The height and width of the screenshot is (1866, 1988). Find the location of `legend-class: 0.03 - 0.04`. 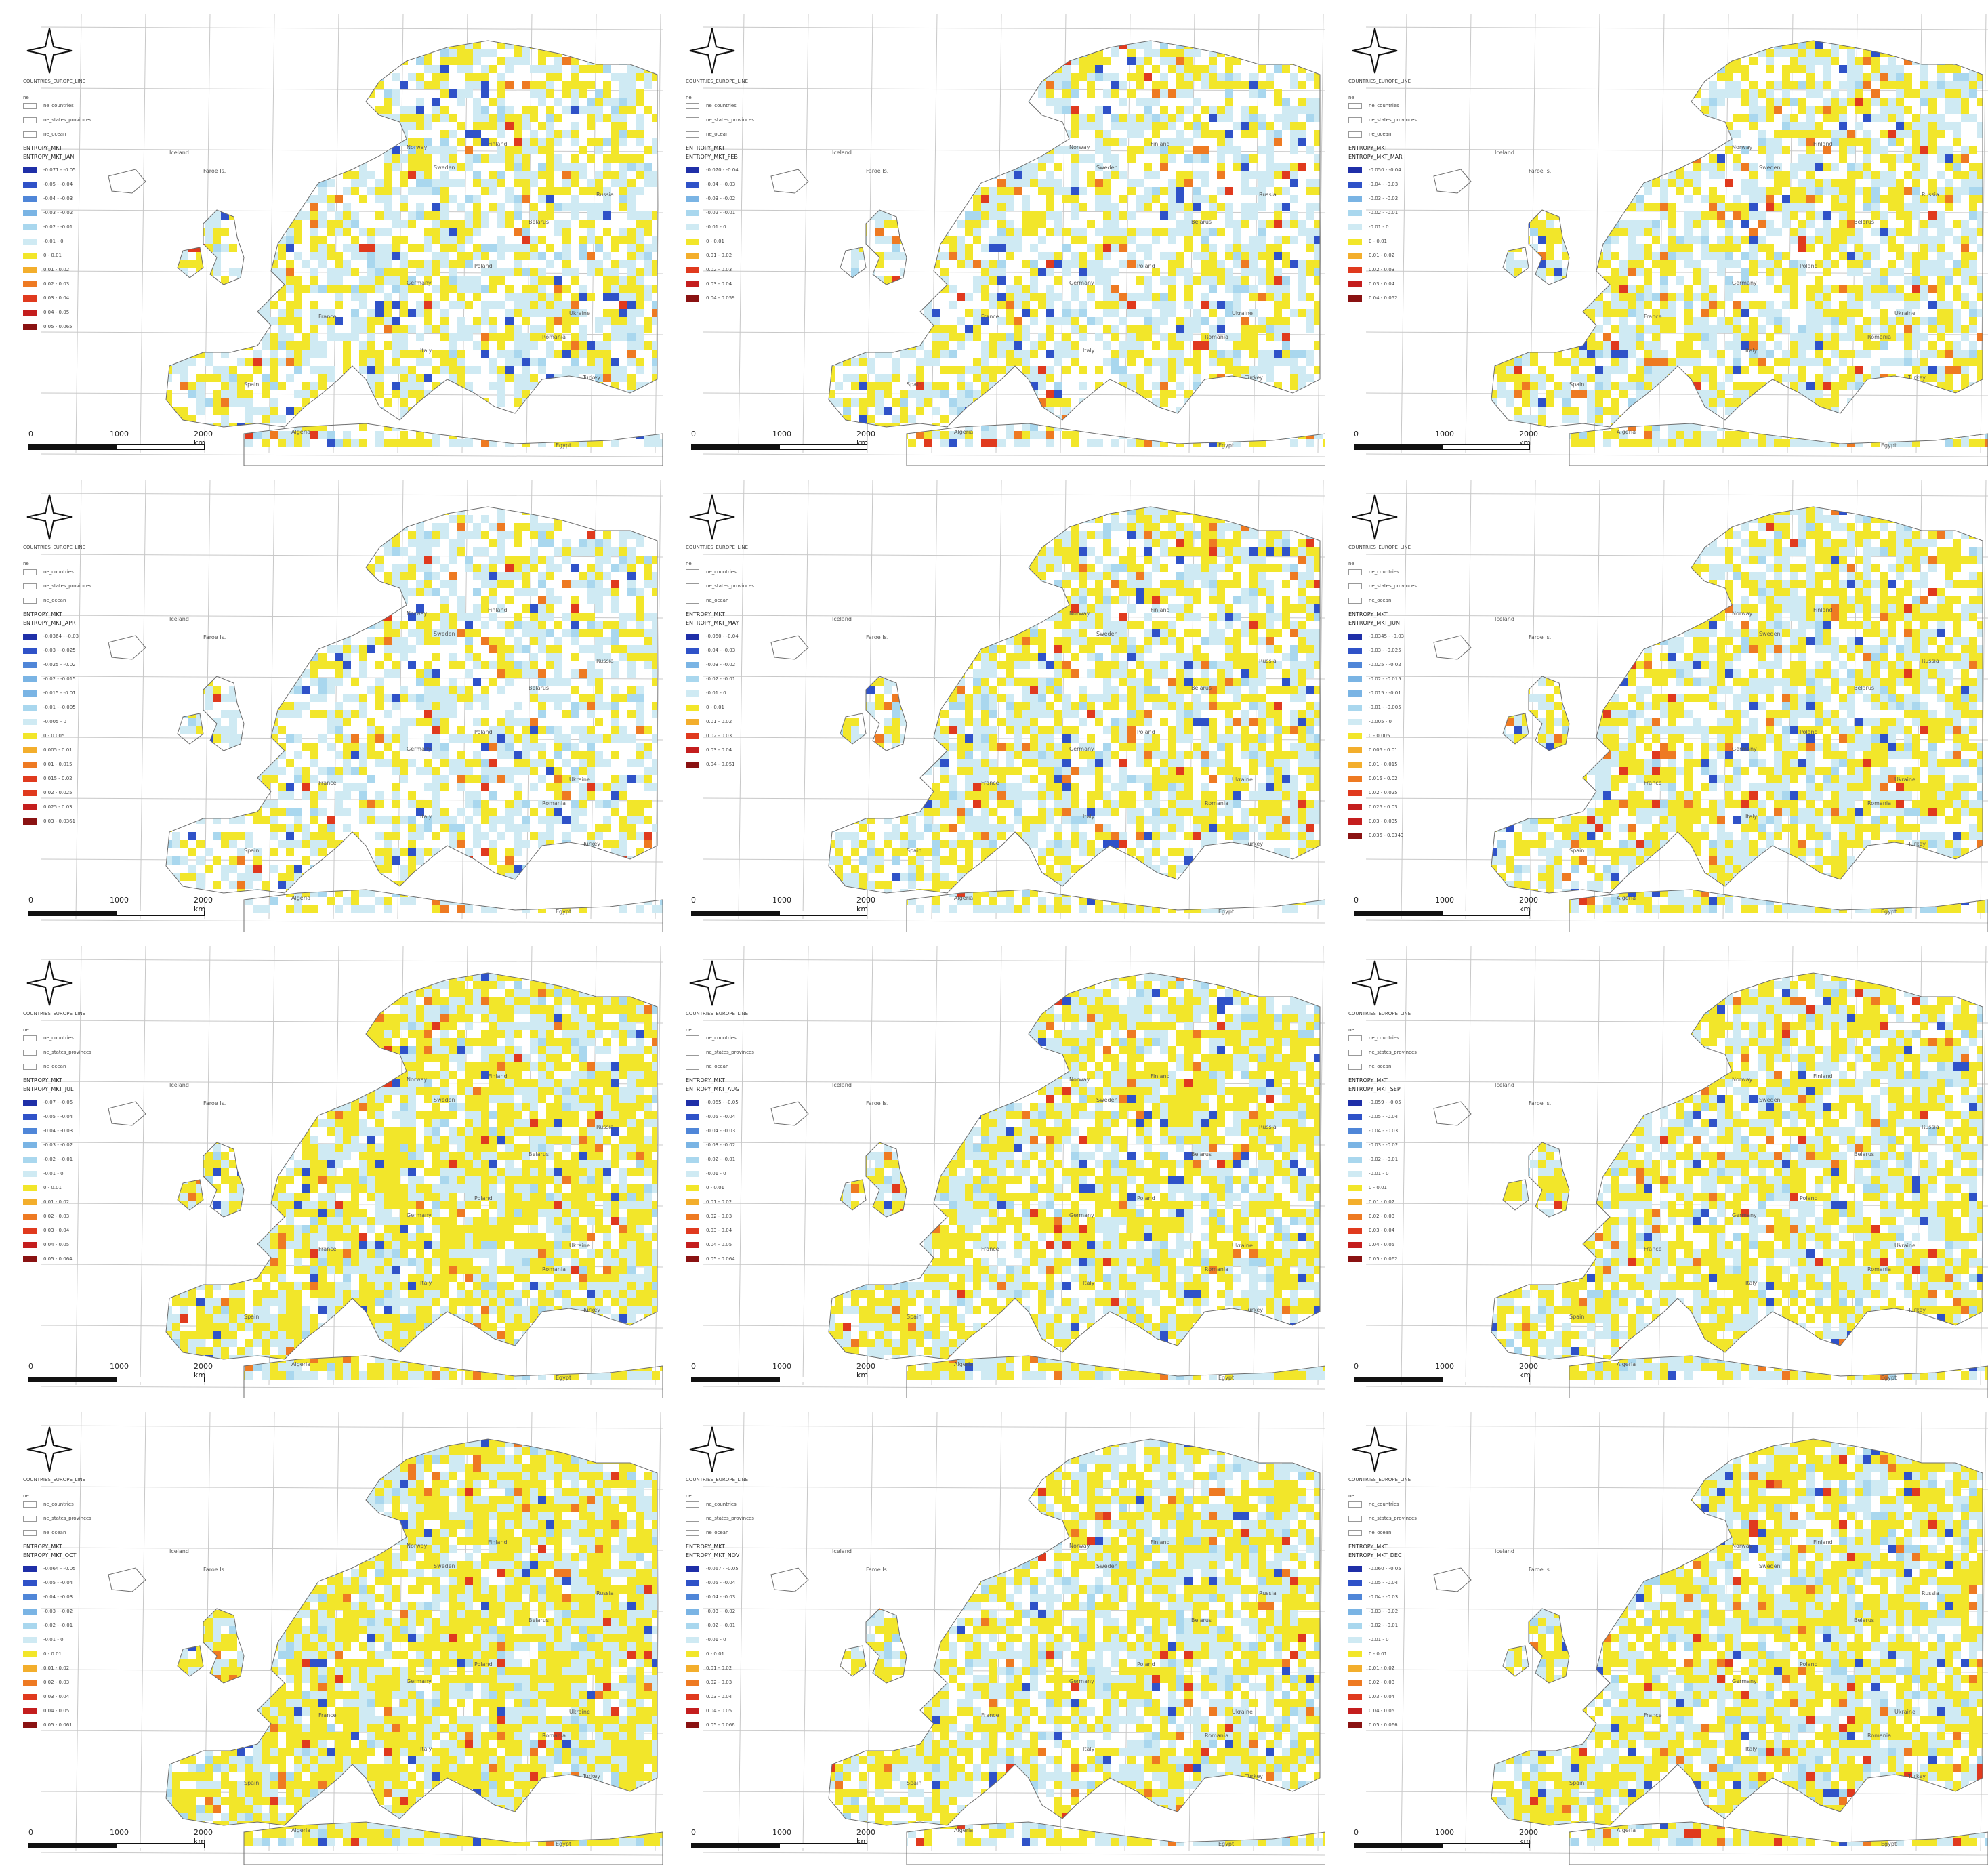

legend-class: 0.03 - 0.04 is located at coordinates (80, 298).